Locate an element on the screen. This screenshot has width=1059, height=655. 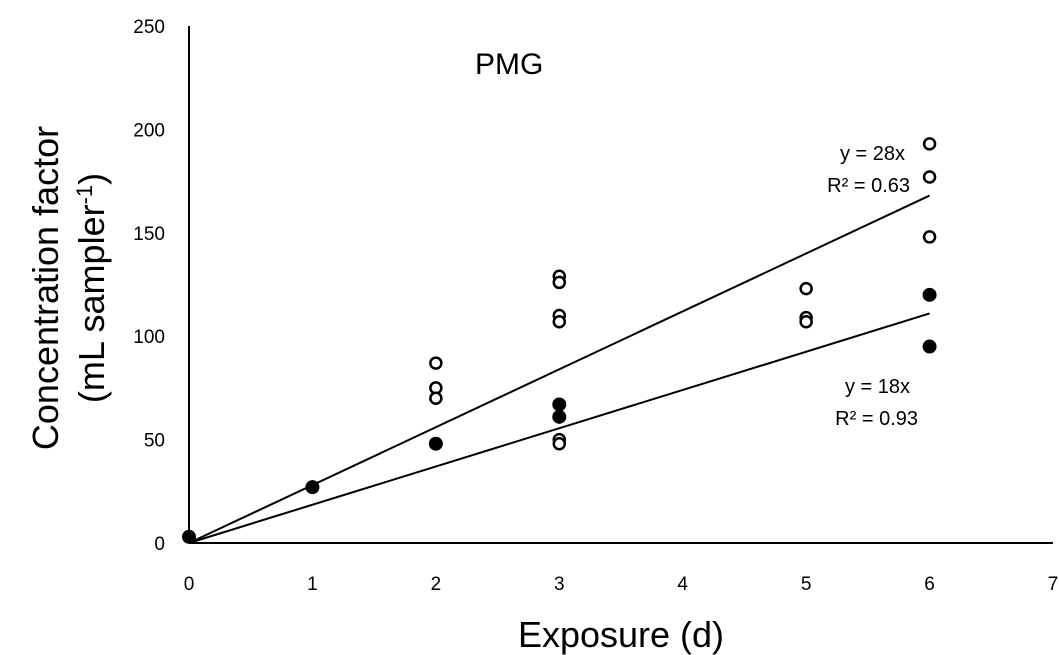
x-tick-label: 4 is located at coordinates (682, 584).